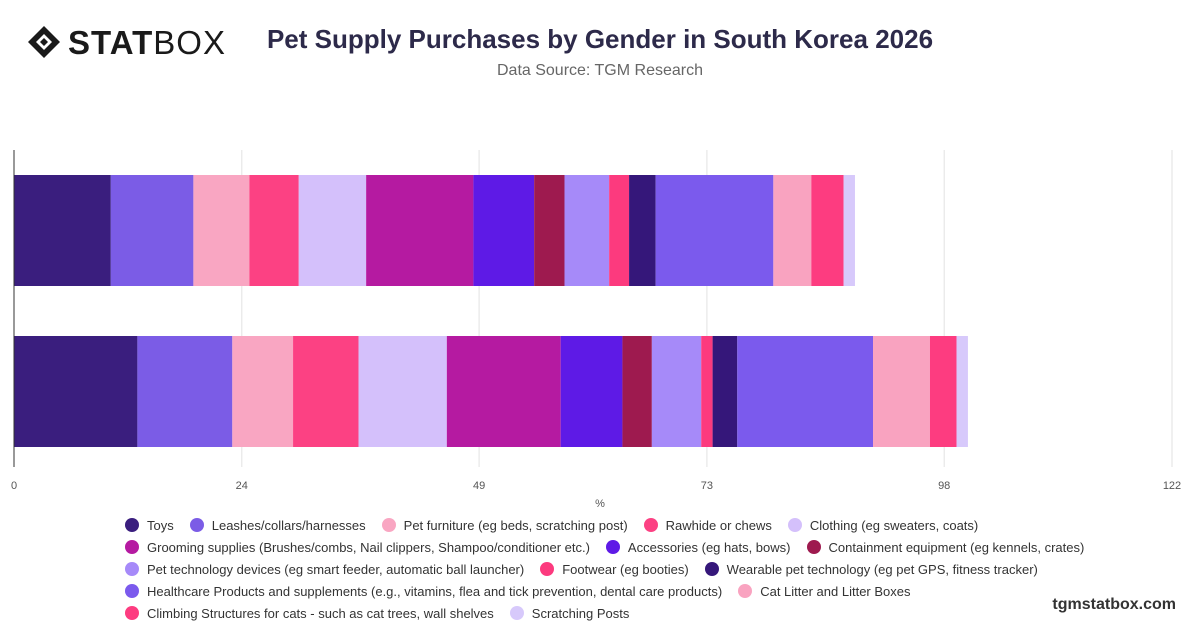 This screenshot has height=628, width=1200. I want to click on legend-item: Rawhide or chews, so click(707, 525).